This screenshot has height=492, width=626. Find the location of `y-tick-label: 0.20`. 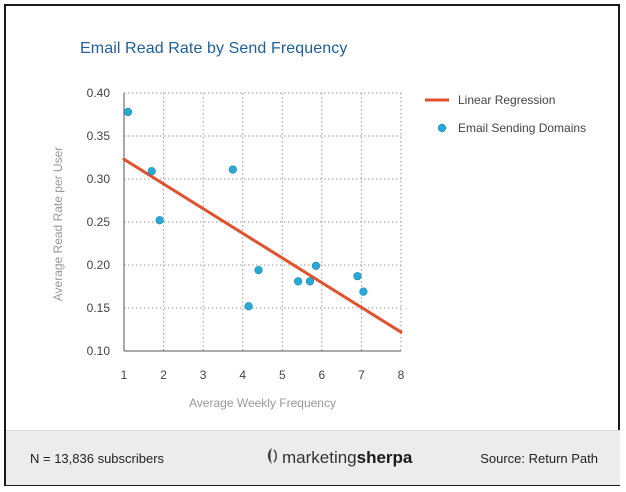

y-tick-label: 0.20 is located at coordinates (99, 265).